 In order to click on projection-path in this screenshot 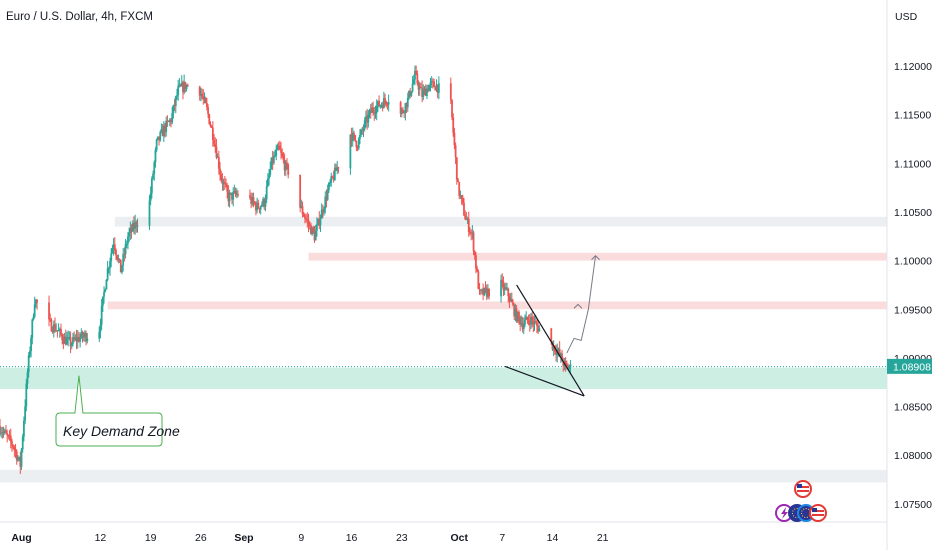, I will do `click(581, 304)`.